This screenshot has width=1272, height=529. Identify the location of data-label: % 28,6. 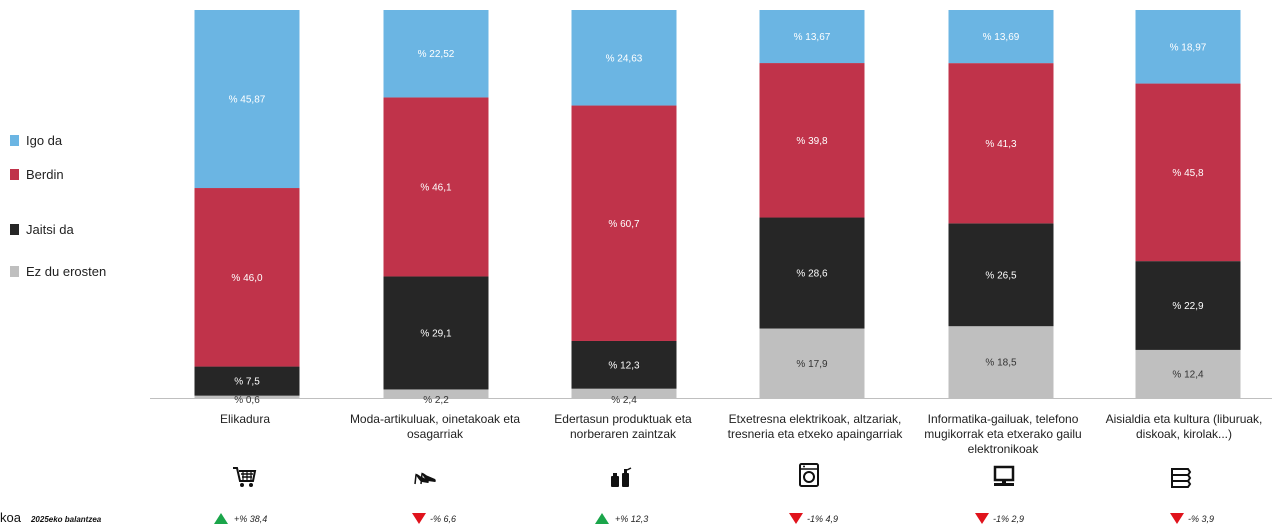
(812, 274).